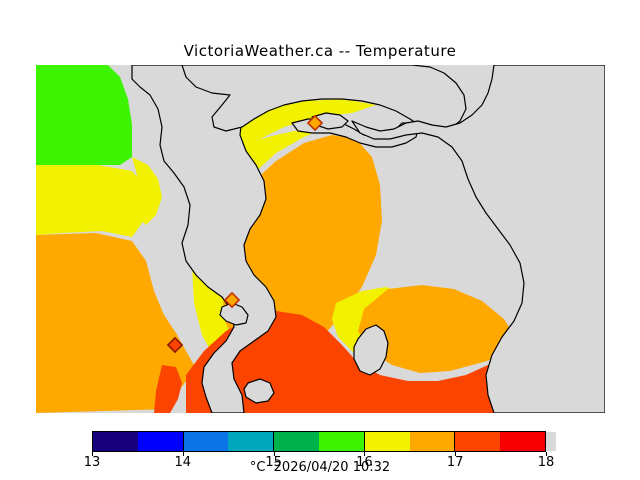 The image size is (640, 480). What do you see at coordinates (341, 441) in the screenshot?
I see `colorbar-band-15.5-16` at bounding box center [341, 441].